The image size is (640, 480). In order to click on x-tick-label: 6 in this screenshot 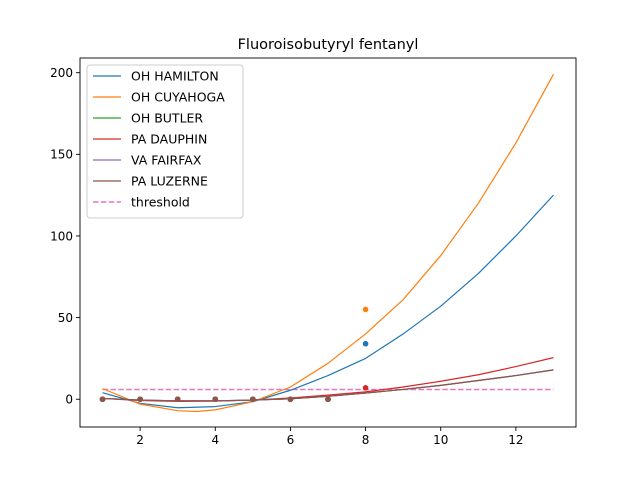, I will do `click(291, 440)`.